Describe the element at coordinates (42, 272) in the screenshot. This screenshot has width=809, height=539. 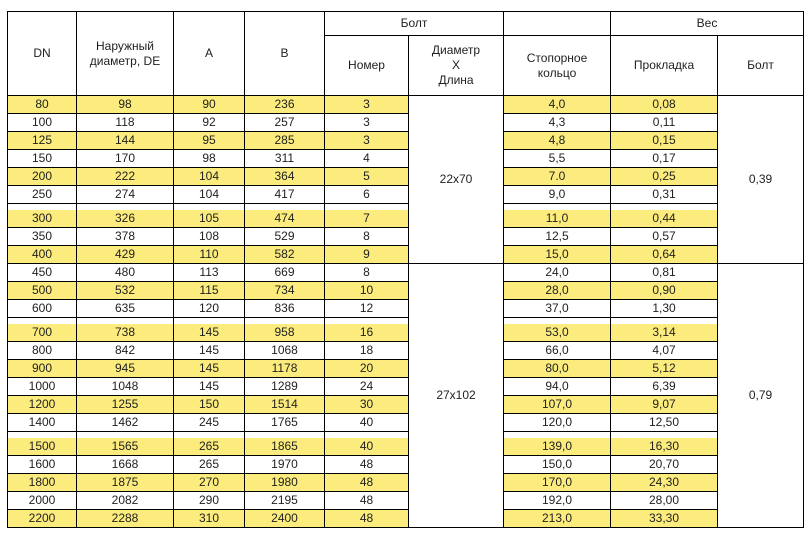
I see `cell-dn: 450` at that location.